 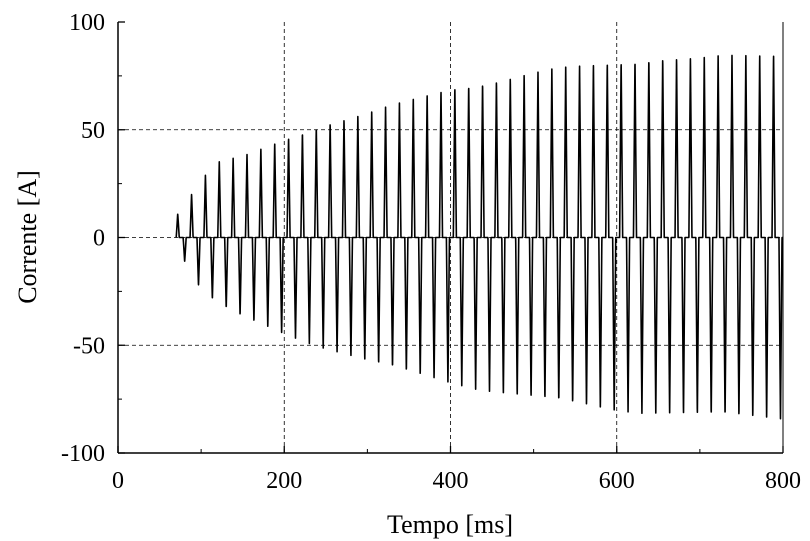 I want to click on x-tick-label: 200, so click(x=284, y=481).